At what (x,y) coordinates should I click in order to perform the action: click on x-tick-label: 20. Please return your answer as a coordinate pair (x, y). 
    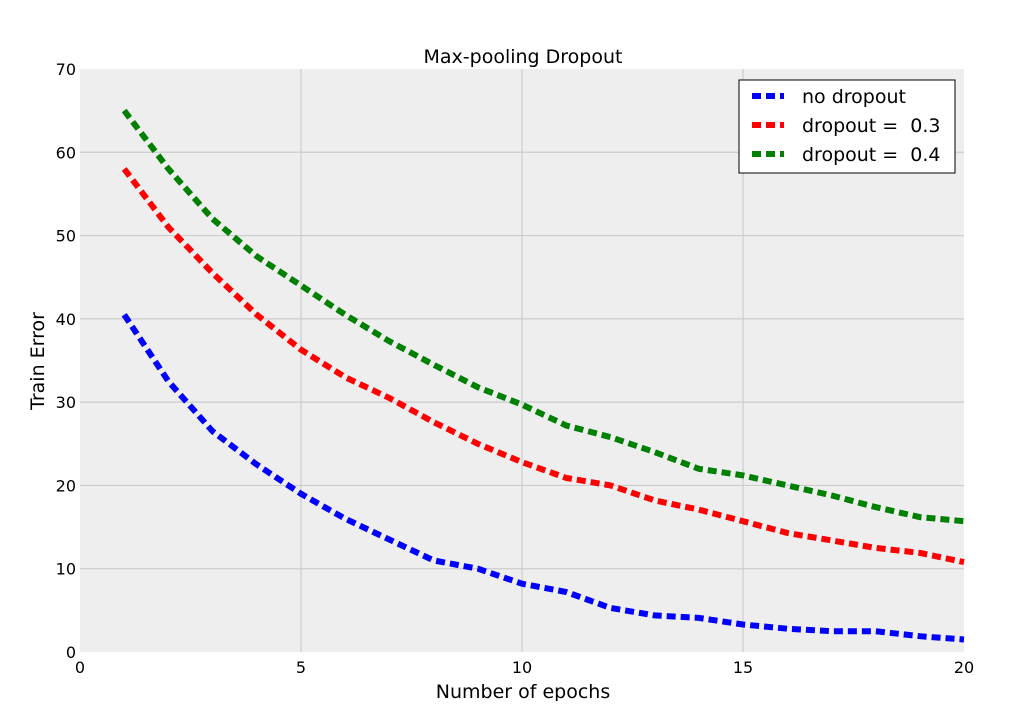
    Looking at the image, I should click on (964, 667).